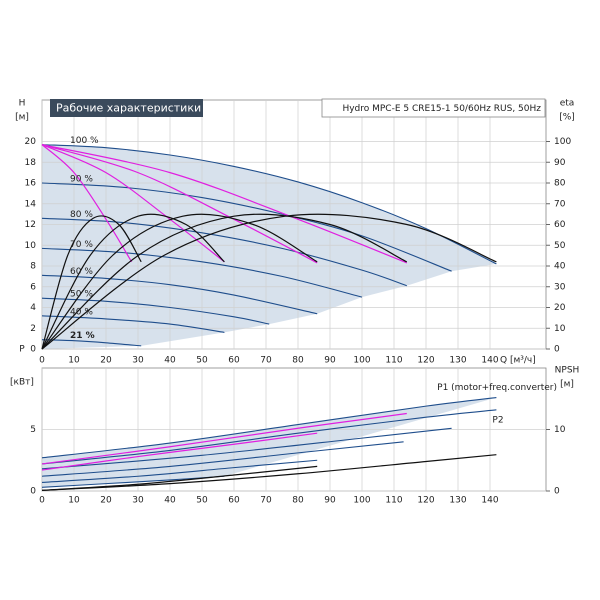  I want to click on y2-tick-label: 40, so click(560, 267).